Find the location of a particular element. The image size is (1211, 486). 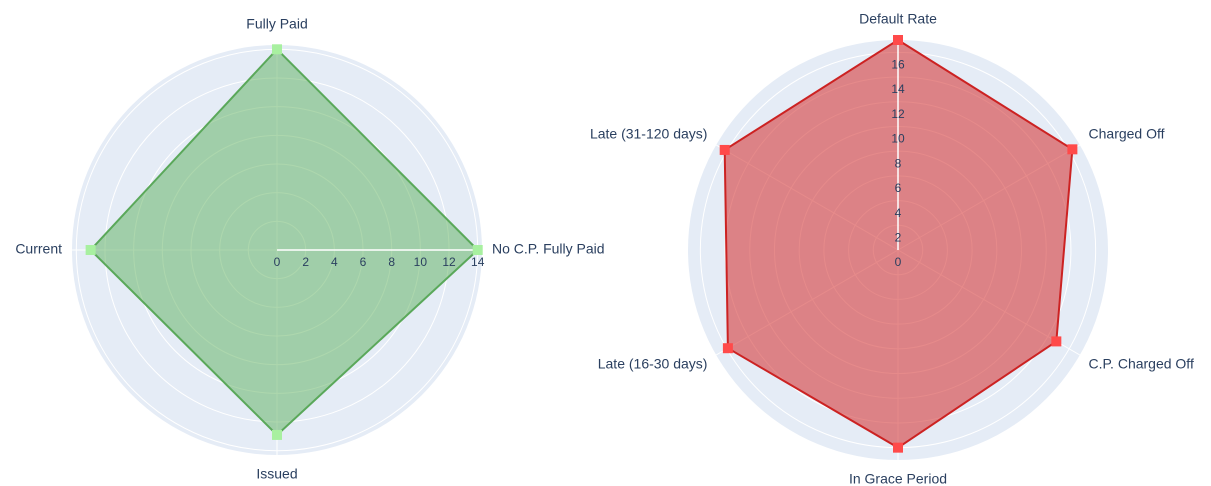

category-label: Default Rate is located at coordinates (898, 19).